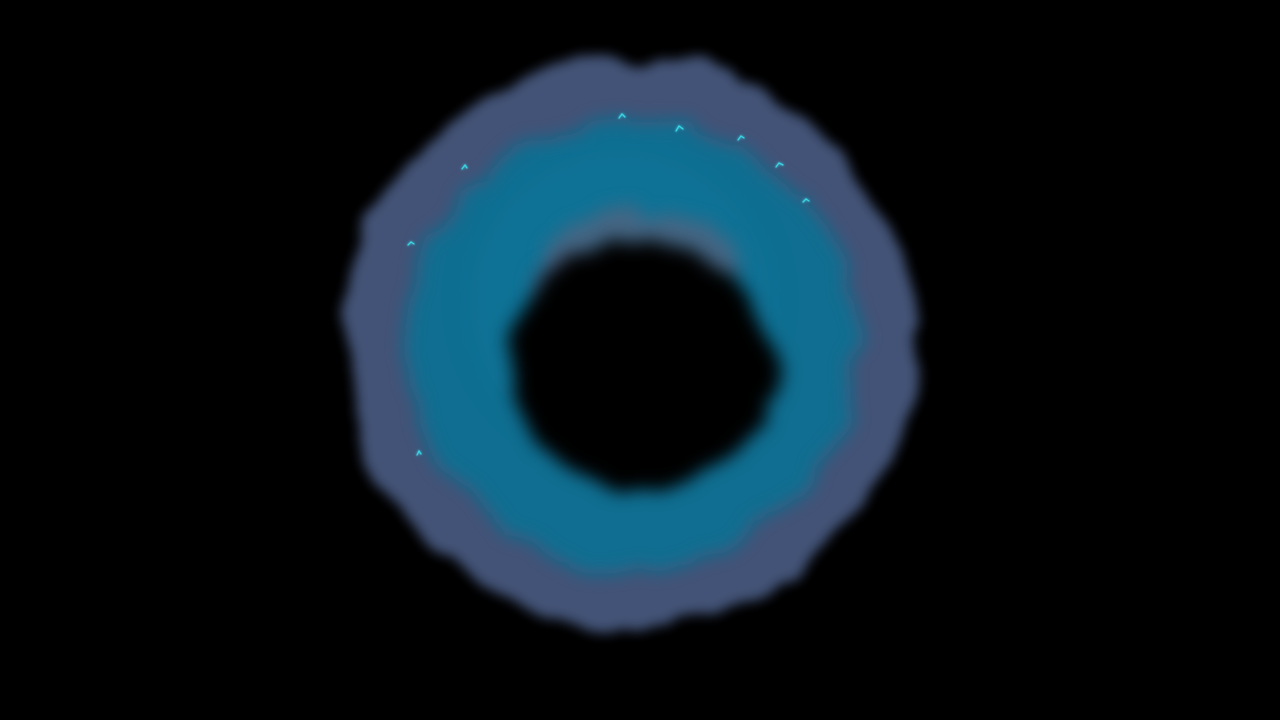 This screenshot has width=1280, height=720. Describe the element at coordinates (640, 365) in the screenshot. I see `dark-core` at that location.